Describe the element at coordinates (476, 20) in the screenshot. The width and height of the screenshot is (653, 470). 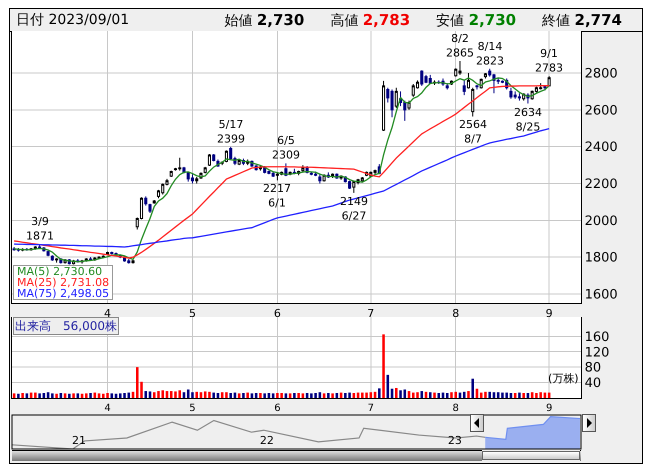
I see `text: 安値 2,730` at that location.